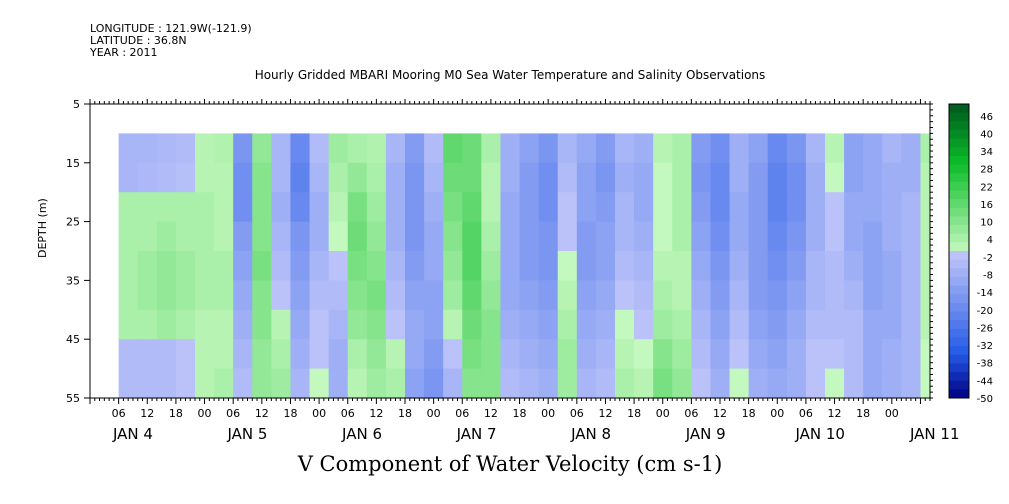 The width and height of the screenshot is (1009, 504). I want to click on year-line: YEAR : 2011, so click(124, 52).